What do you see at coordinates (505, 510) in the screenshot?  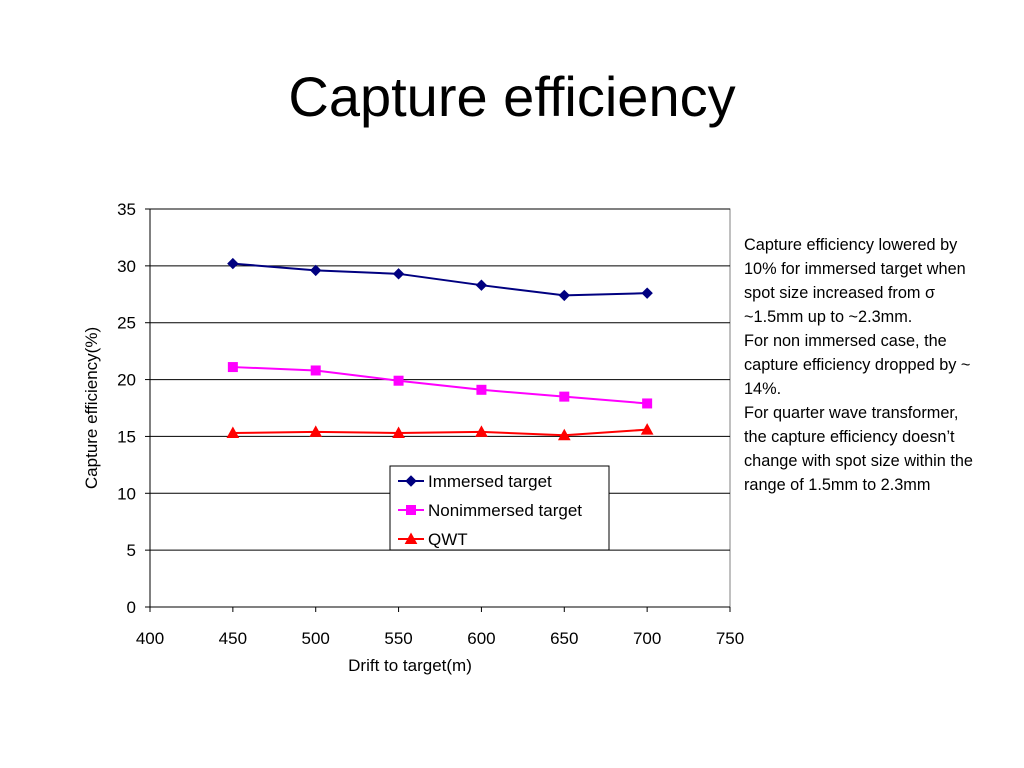 I see `legend-label: Nonimmersed target` at bounding box center [505, 510].